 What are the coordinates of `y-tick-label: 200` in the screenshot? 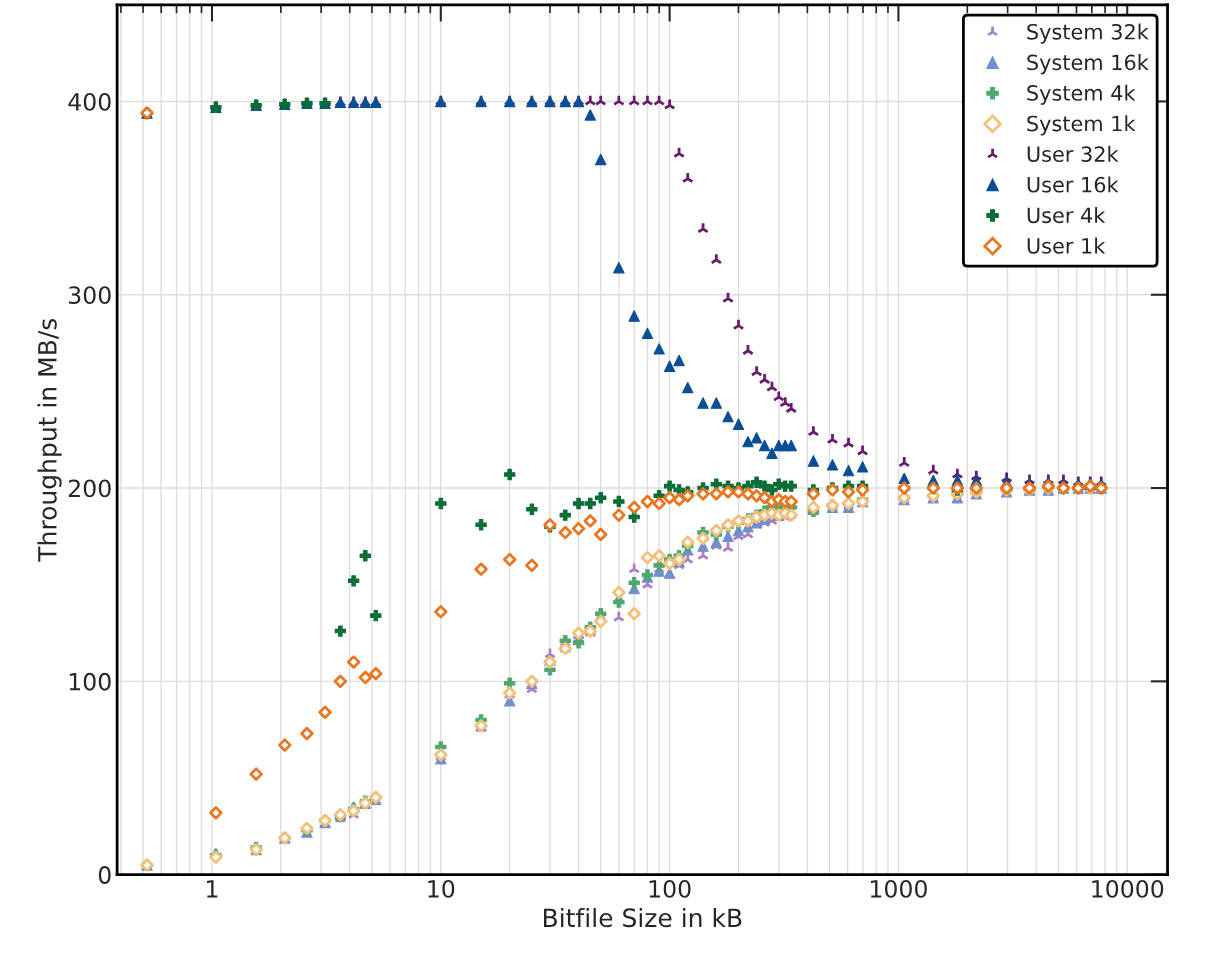 It's located at (89, 488).